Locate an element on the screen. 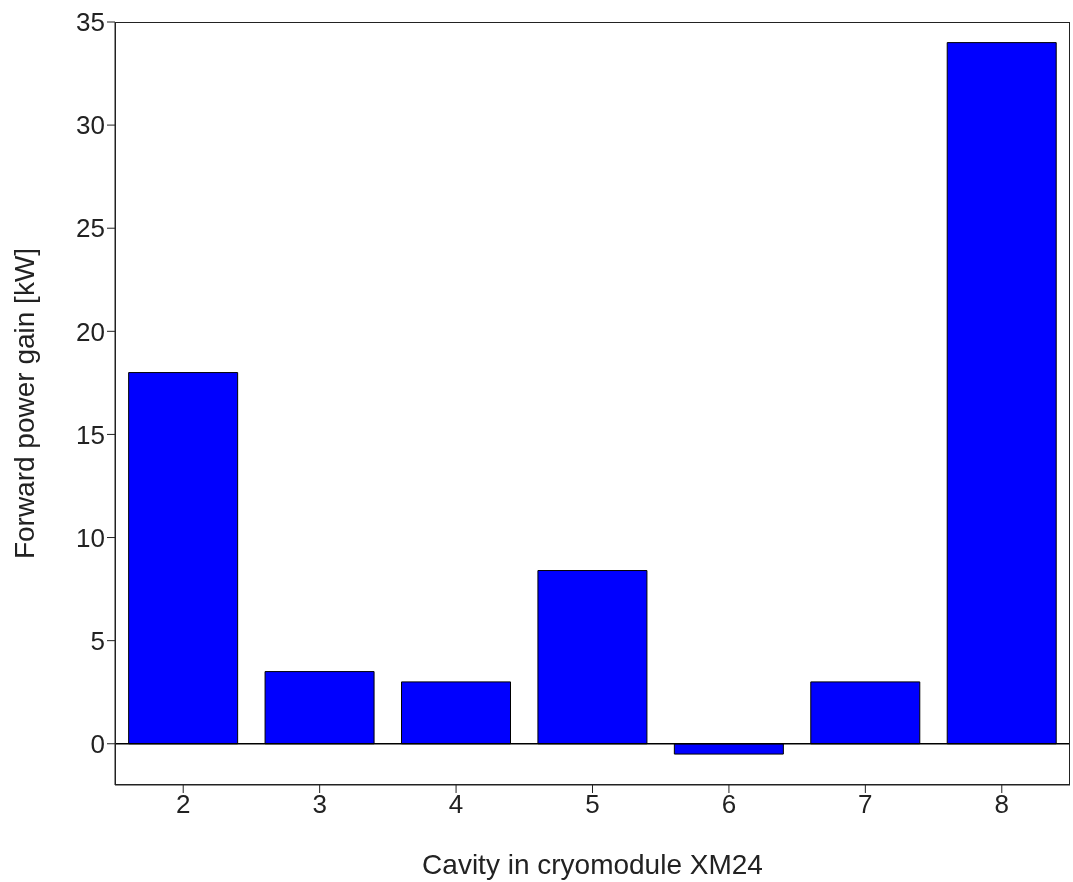 The height and width of the screenshot is (882, 1073). y-tick-label: 10 is located at coordinates (90, 537).